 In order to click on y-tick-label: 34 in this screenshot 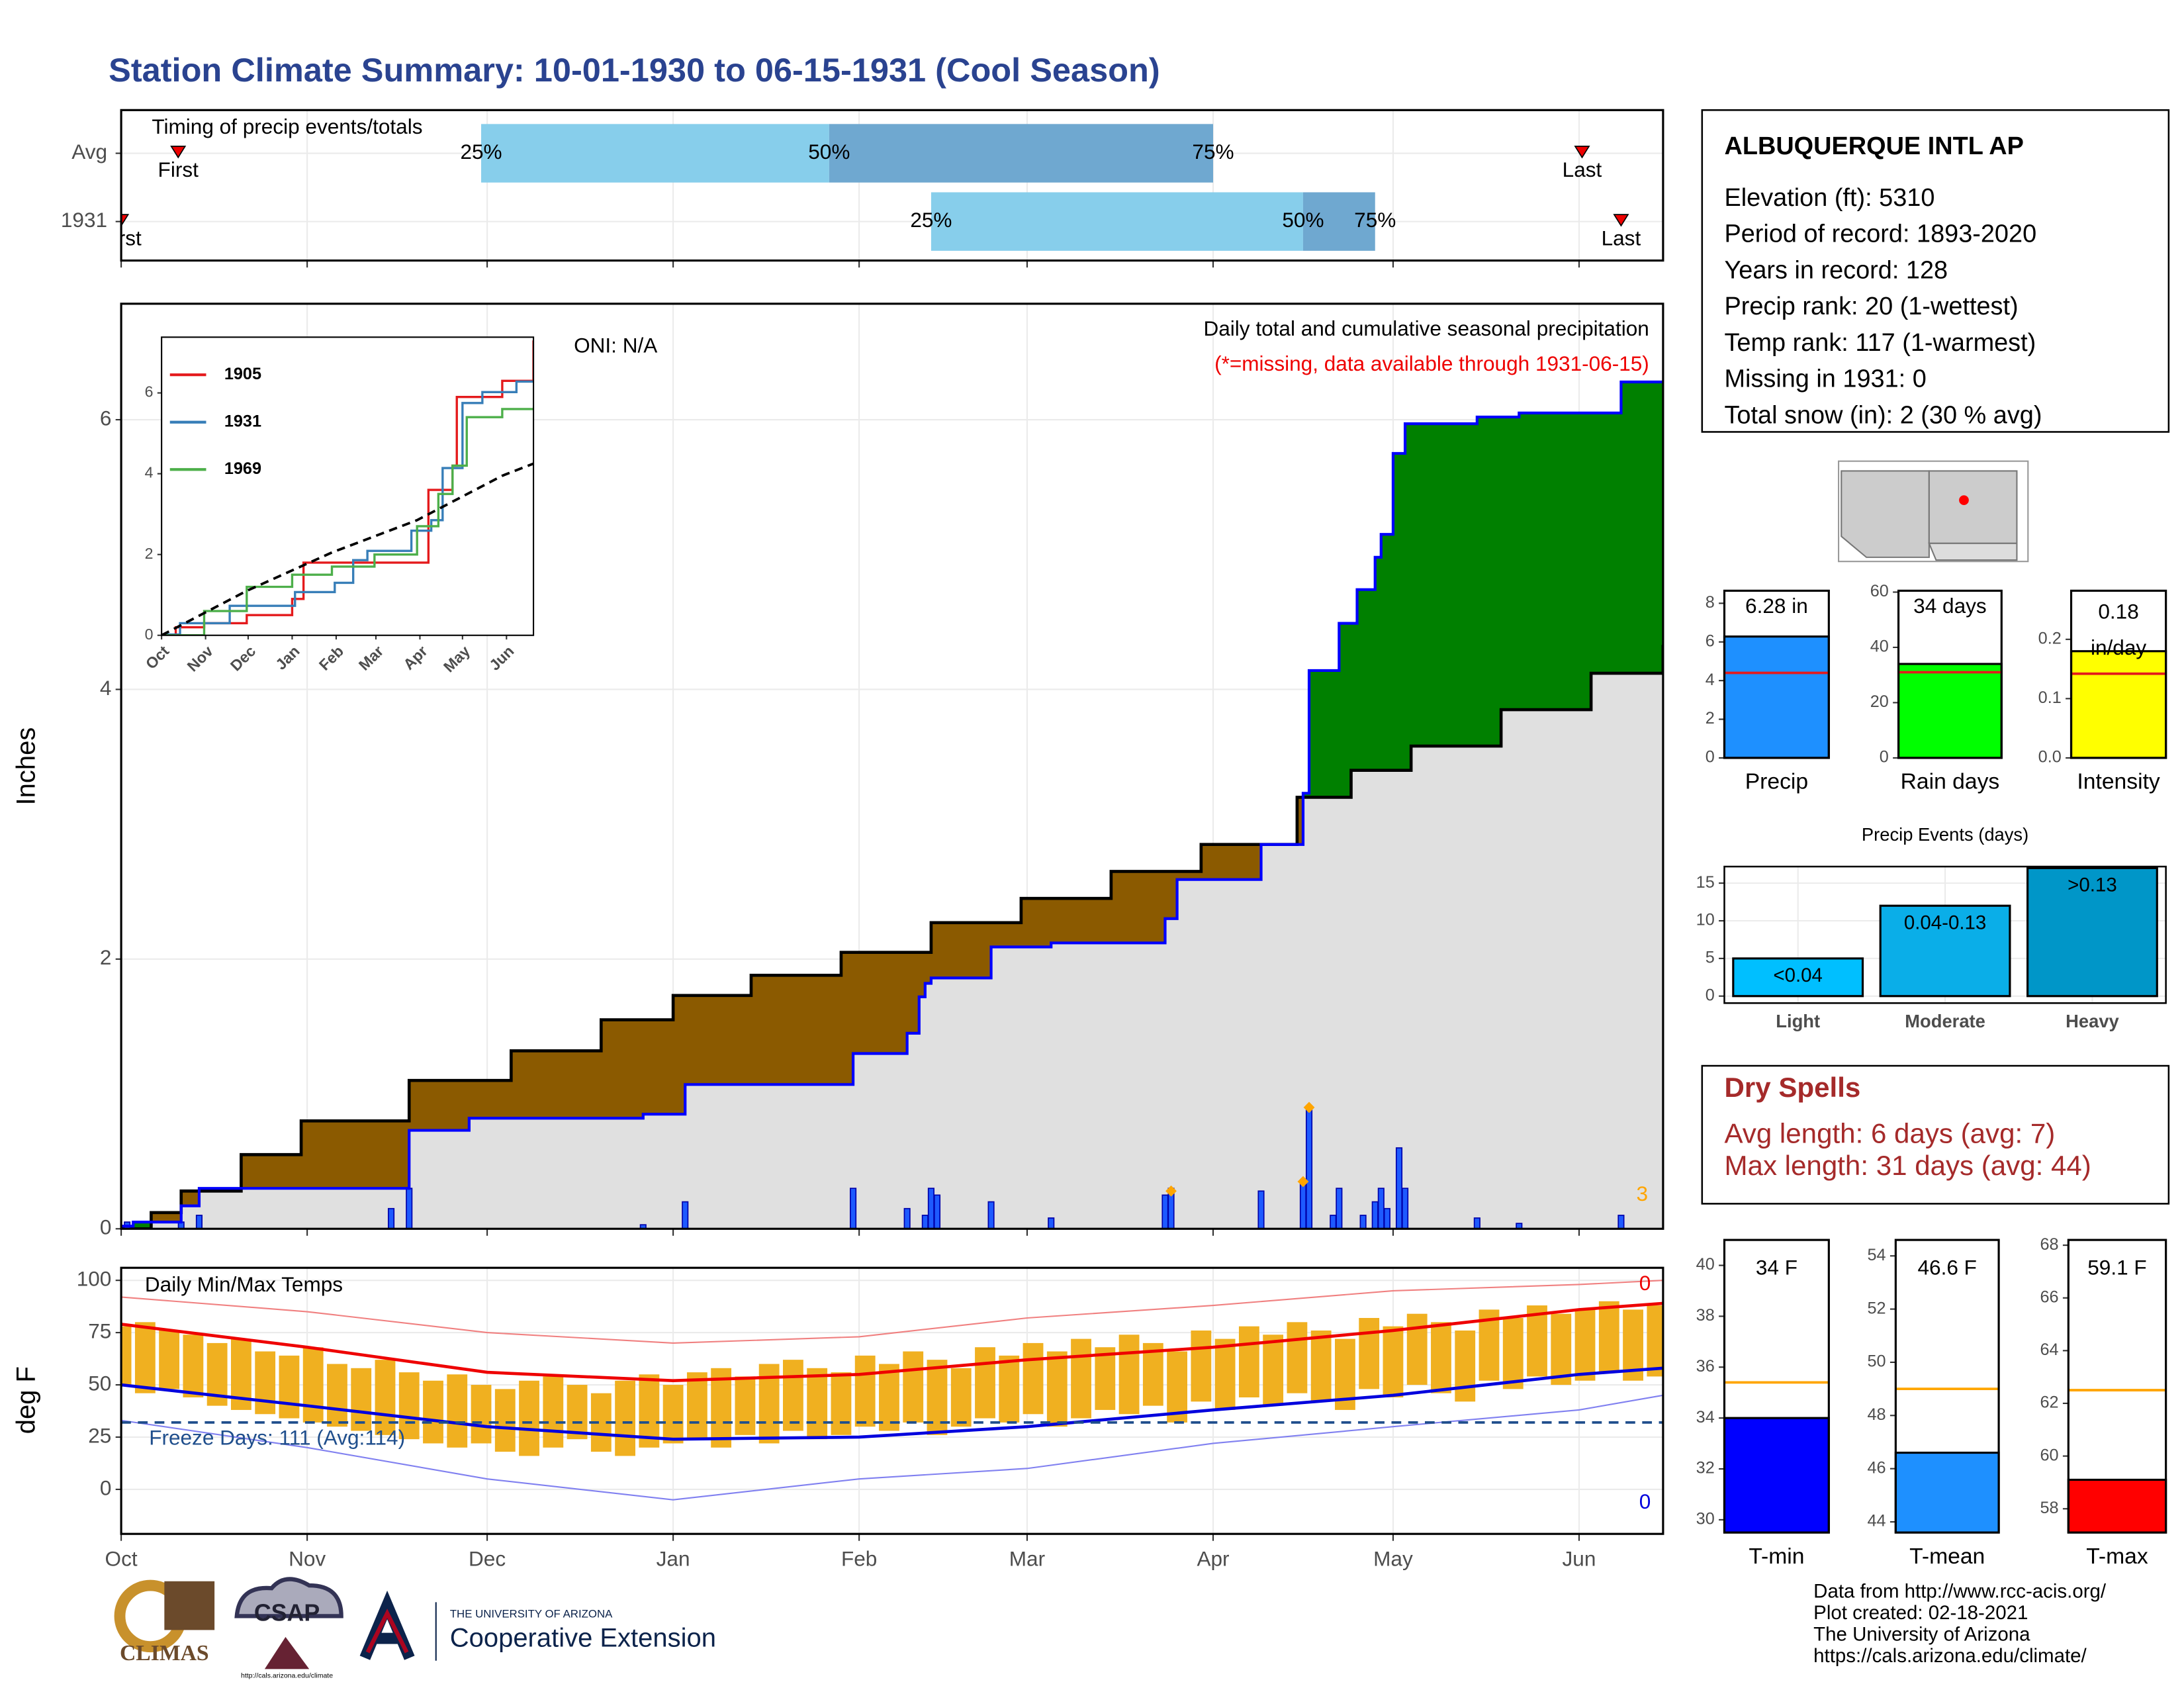, I will do `click(1706, 1417)`.